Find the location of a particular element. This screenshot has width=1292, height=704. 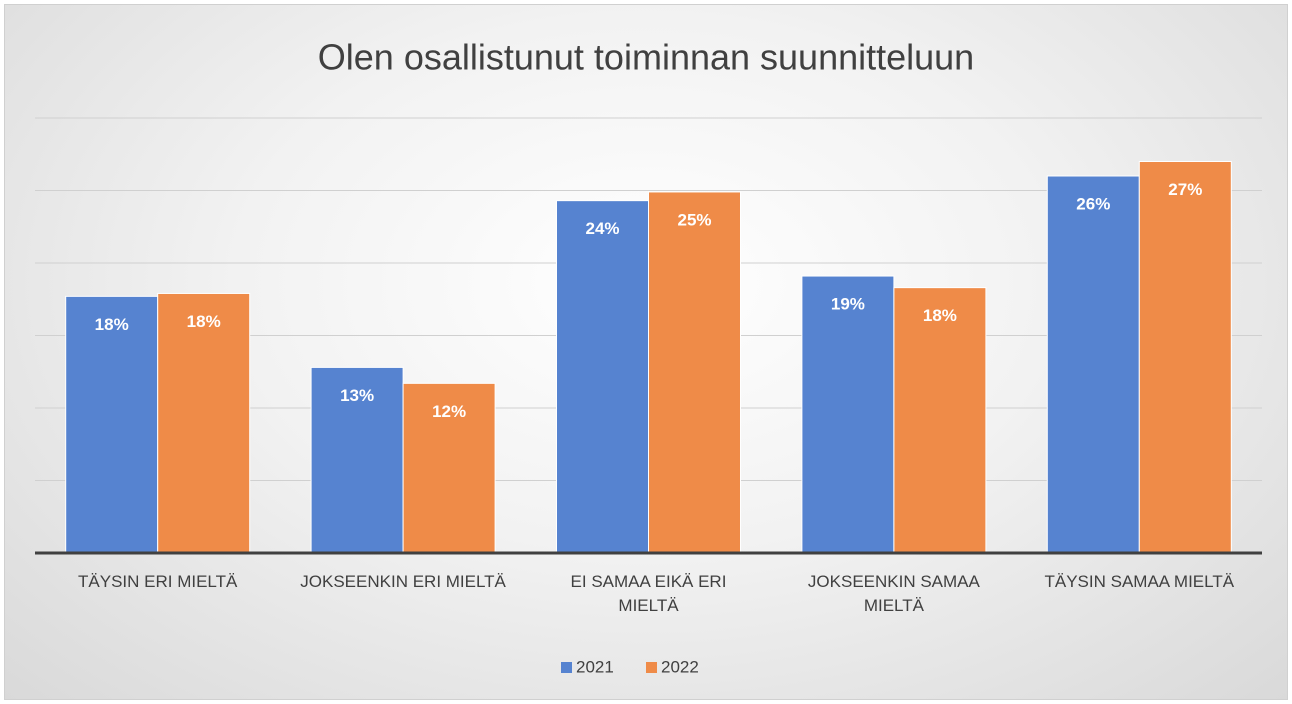

data-label: 24% is located at coordinates (602, 228).